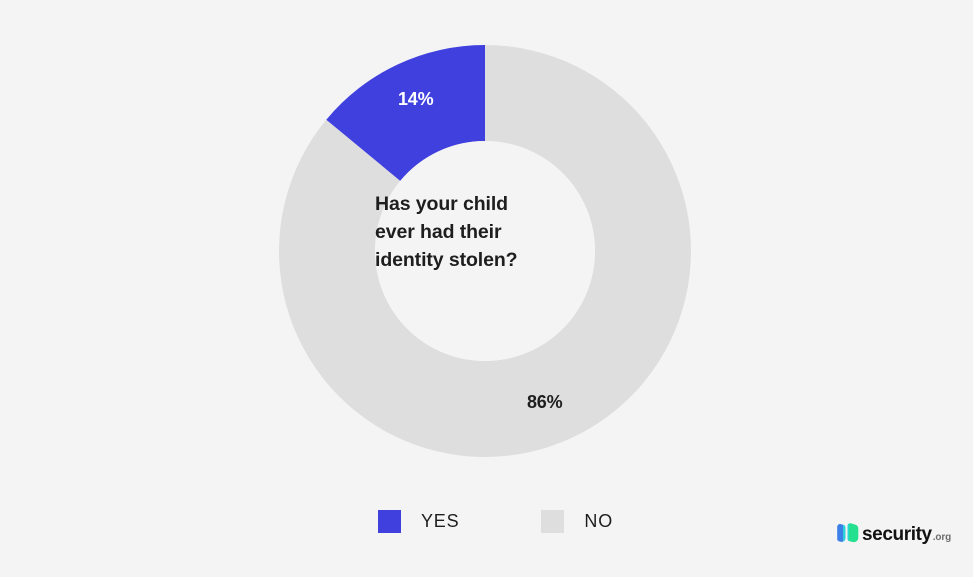  I want to click on chart-legend: YES NO, so click(495, 521).